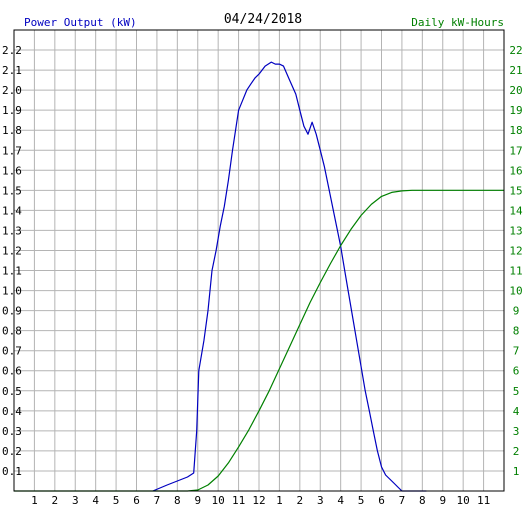  Describe the element at coordinates (516, 431) in the screenshot. I see `right-tick-label: 3` at that location.